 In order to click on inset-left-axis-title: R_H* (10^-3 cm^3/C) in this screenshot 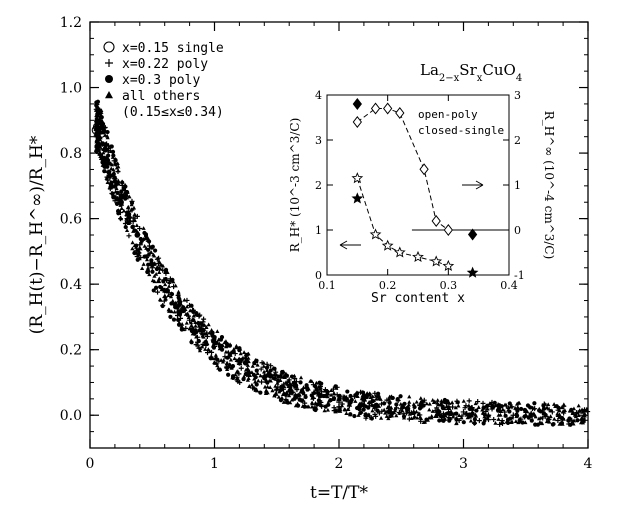, I will do `click(295, 185)`.